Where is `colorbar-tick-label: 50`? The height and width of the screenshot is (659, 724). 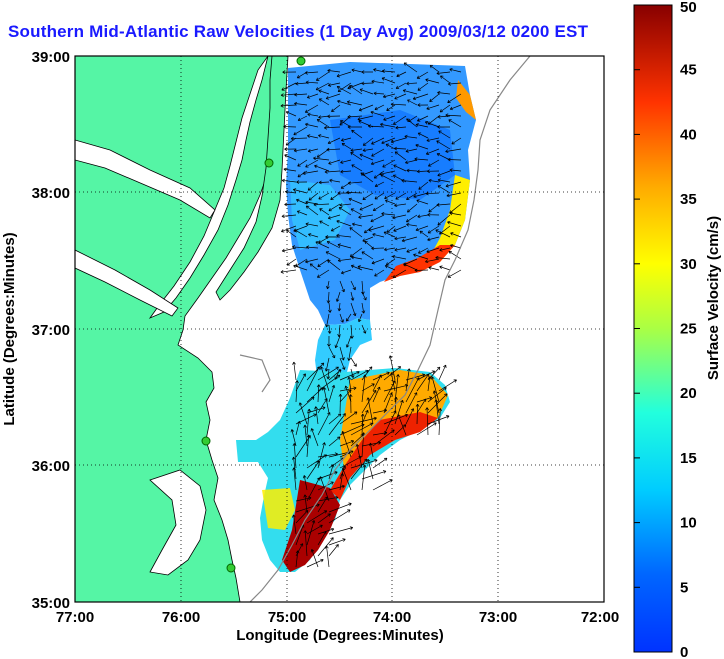
colorbar-tick-label: 50 is located at coordinates (688, 8).